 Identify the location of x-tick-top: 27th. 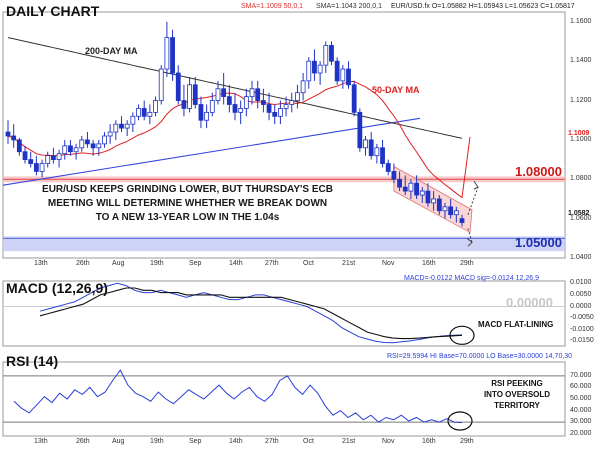
(272, 263).